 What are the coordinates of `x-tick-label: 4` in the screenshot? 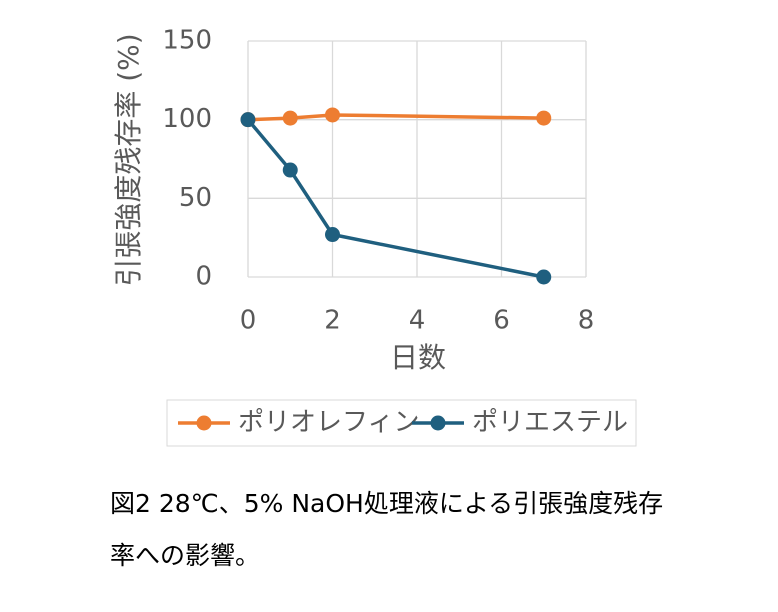 It's located at (417, 321).